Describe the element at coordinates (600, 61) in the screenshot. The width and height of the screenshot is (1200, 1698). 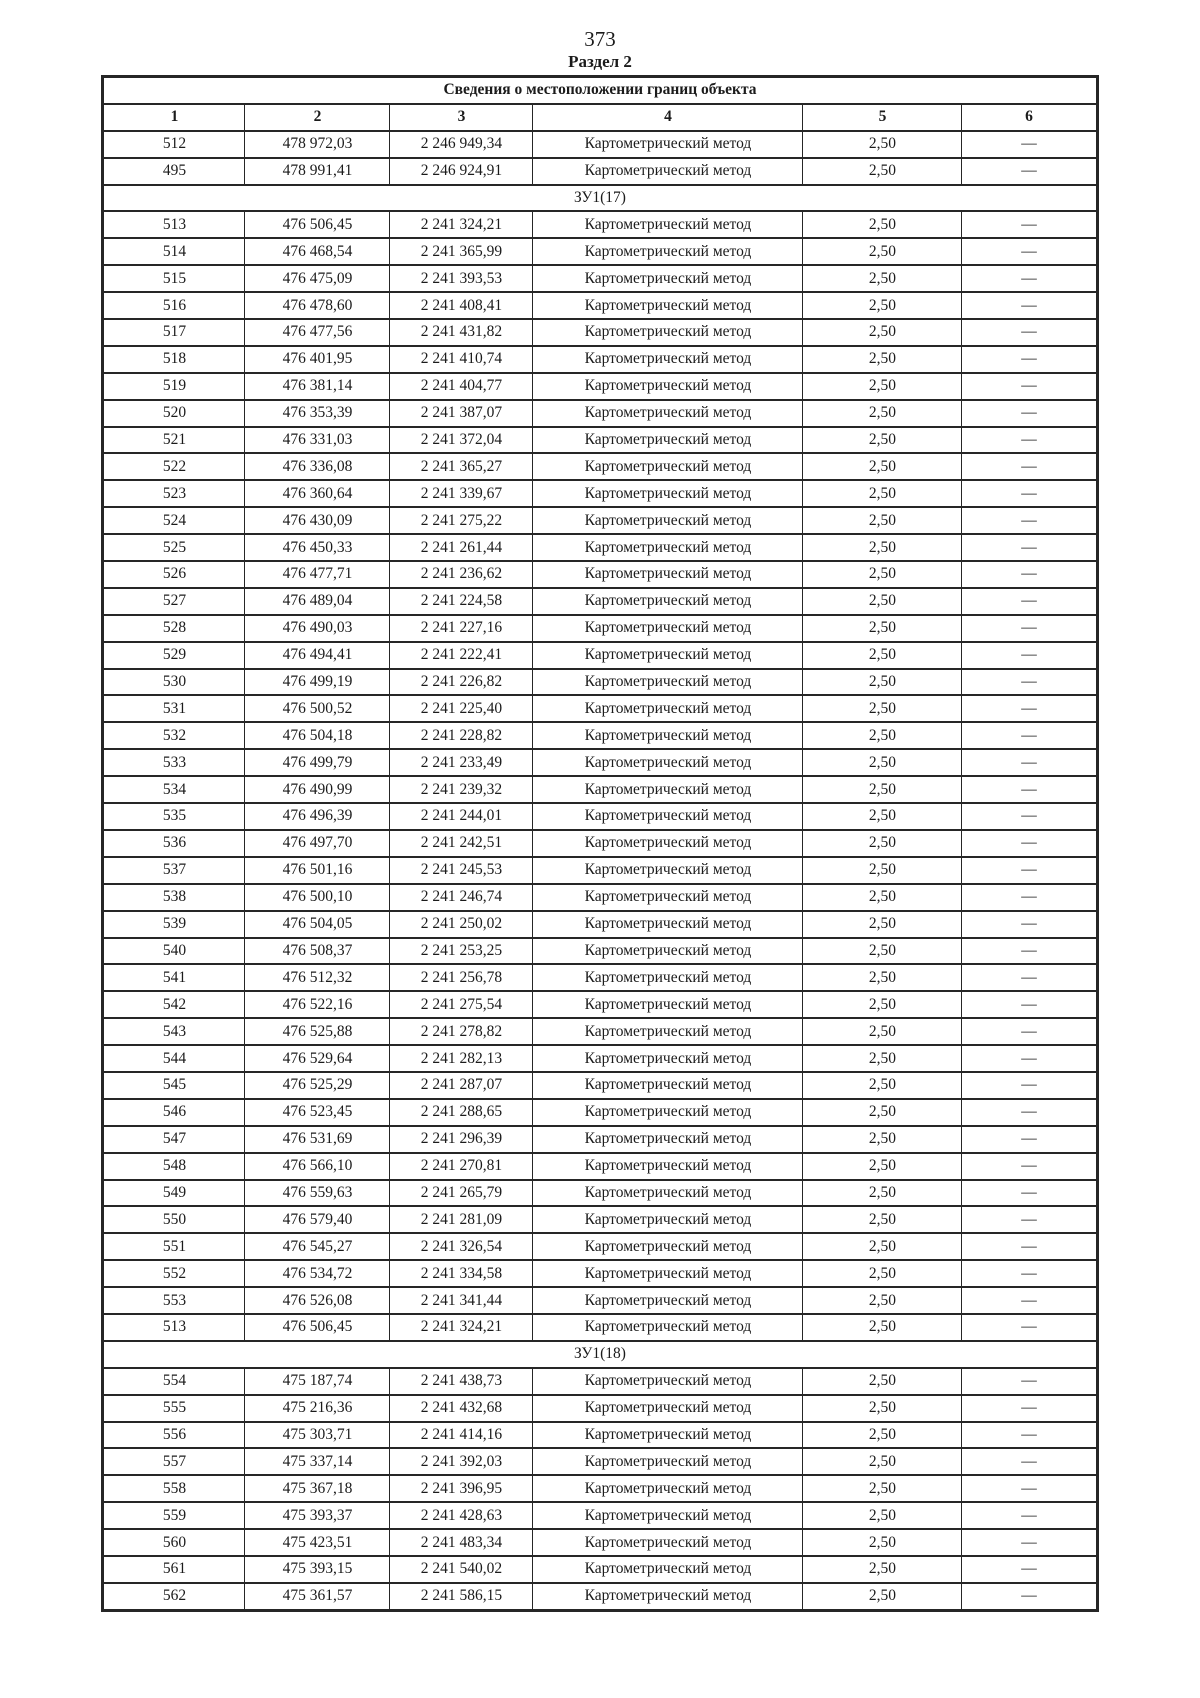
I see `section-title: Раздел 2` at that location.